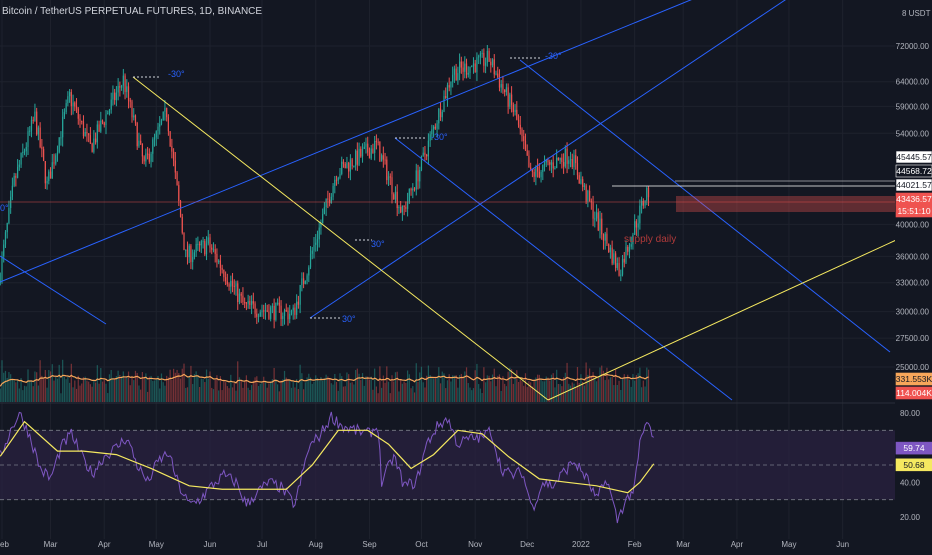 This screenshot has width=932, height=555. I want to click on price-tick-label: 30000.00, so click(913, 312).